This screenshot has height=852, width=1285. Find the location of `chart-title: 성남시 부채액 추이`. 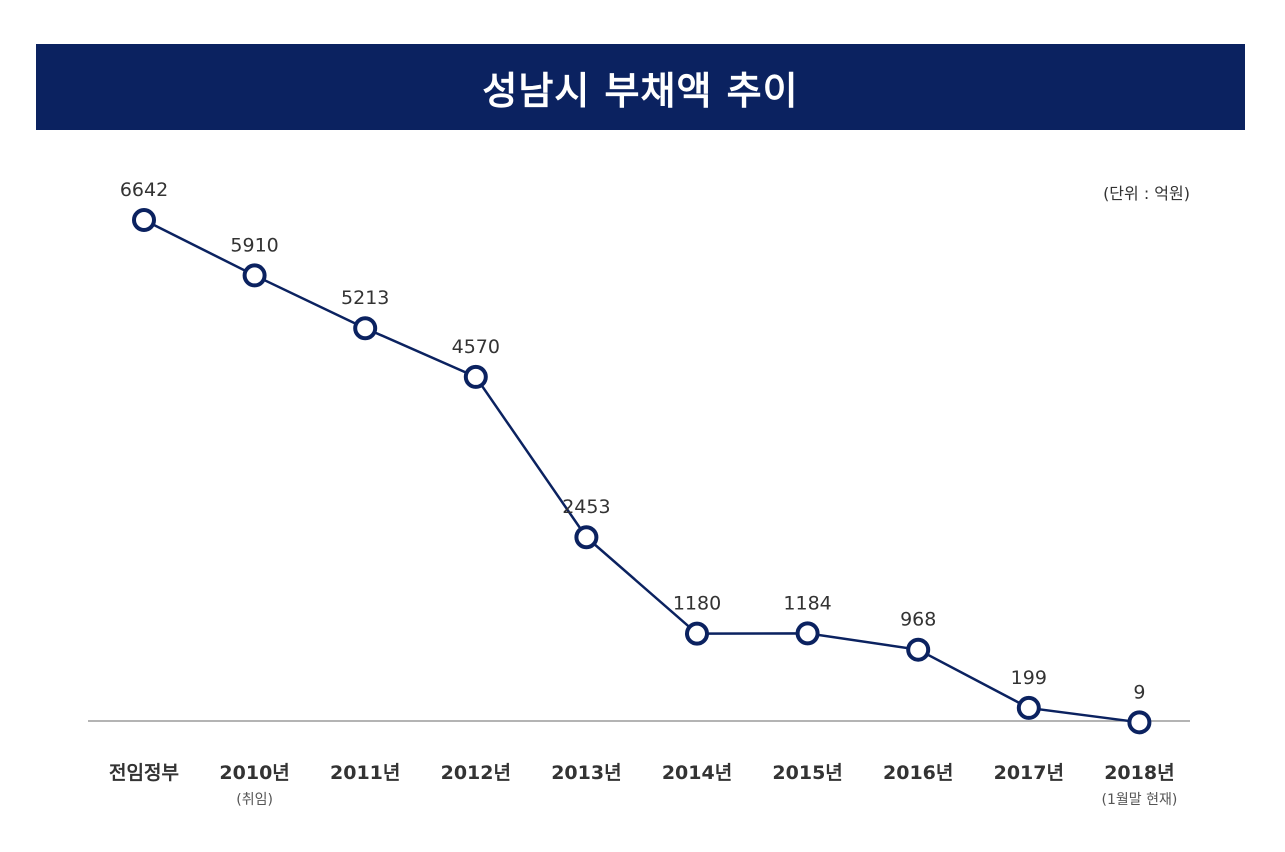

chart-title: 성남시 부채액 추이 is located at coordinates (640, 90).